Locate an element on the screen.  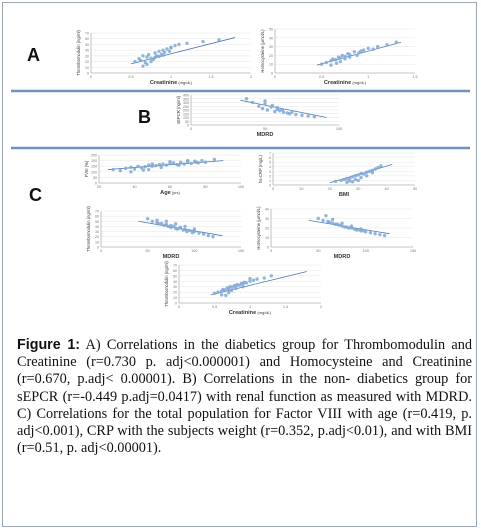
chart-3-x-axis-label: MDRD is located at coordinates (265, 135).